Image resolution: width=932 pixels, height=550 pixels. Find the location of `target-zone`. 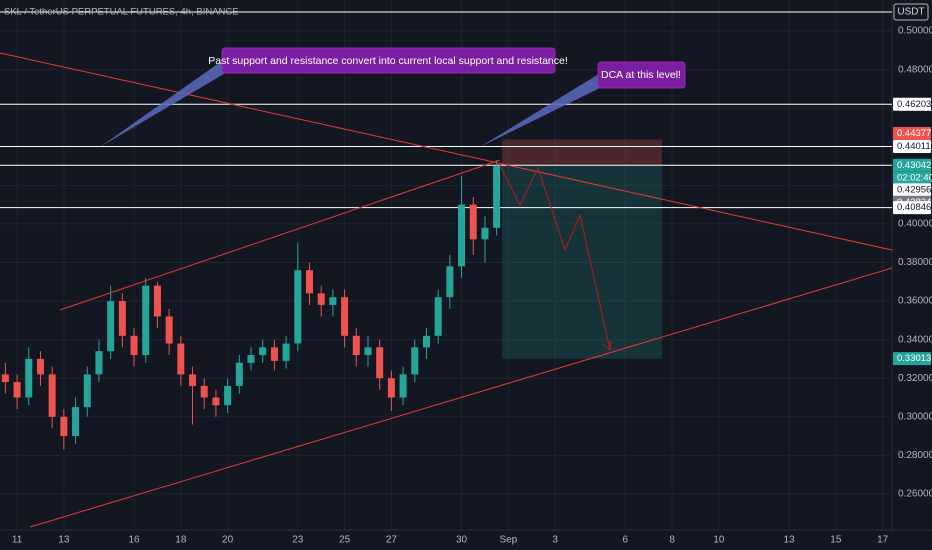

target-zone is located at coordinates (582, 262).